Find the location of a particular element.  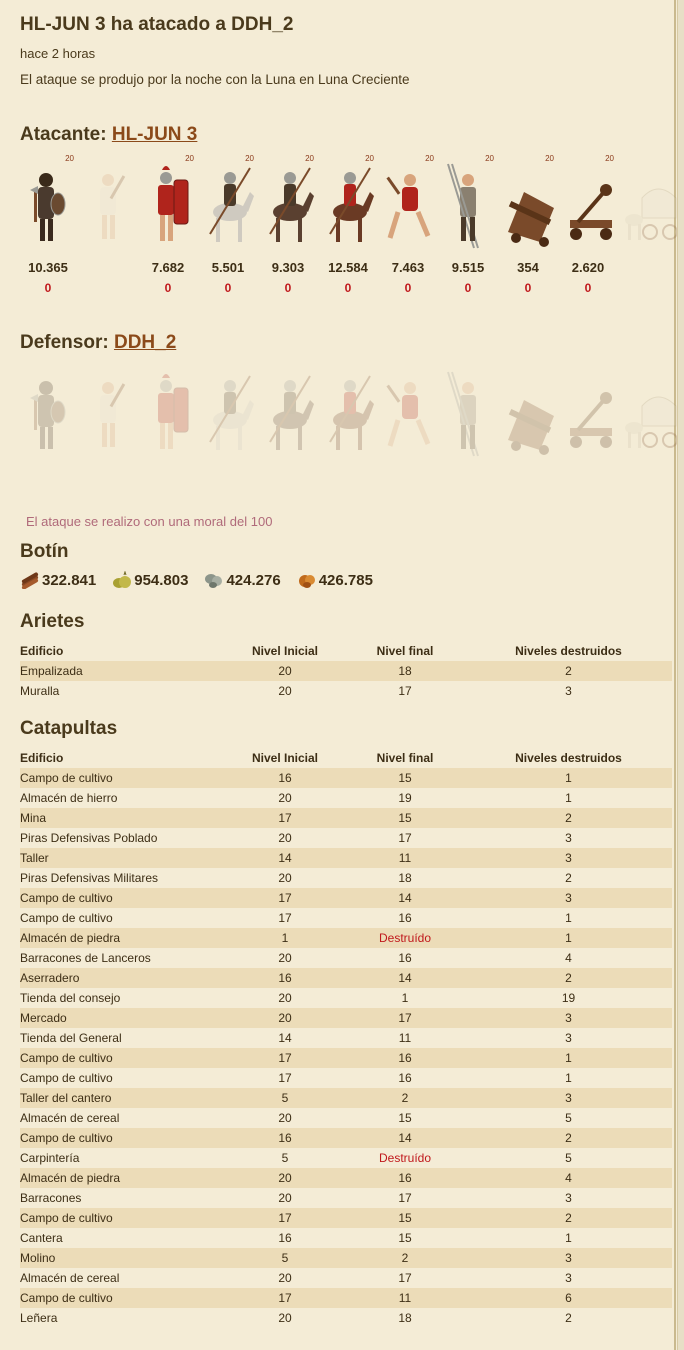

catapult-unit-icon: 20 is located at coordinates (589, 204).